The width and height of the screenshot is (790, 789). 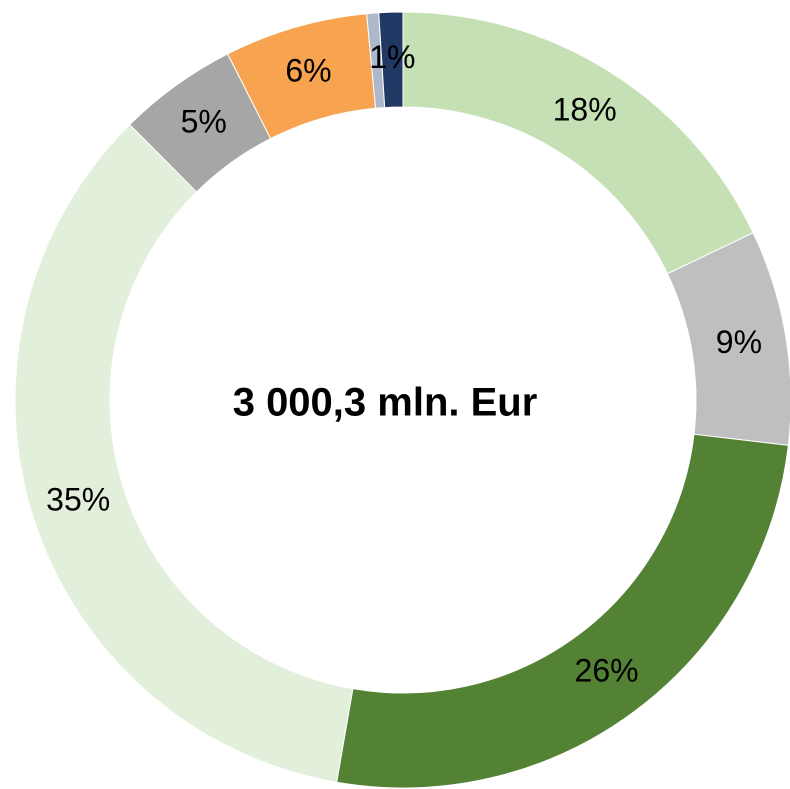 I want to click on center-text: 3 000,3 mln. Eur, so click(x=385, y=403).